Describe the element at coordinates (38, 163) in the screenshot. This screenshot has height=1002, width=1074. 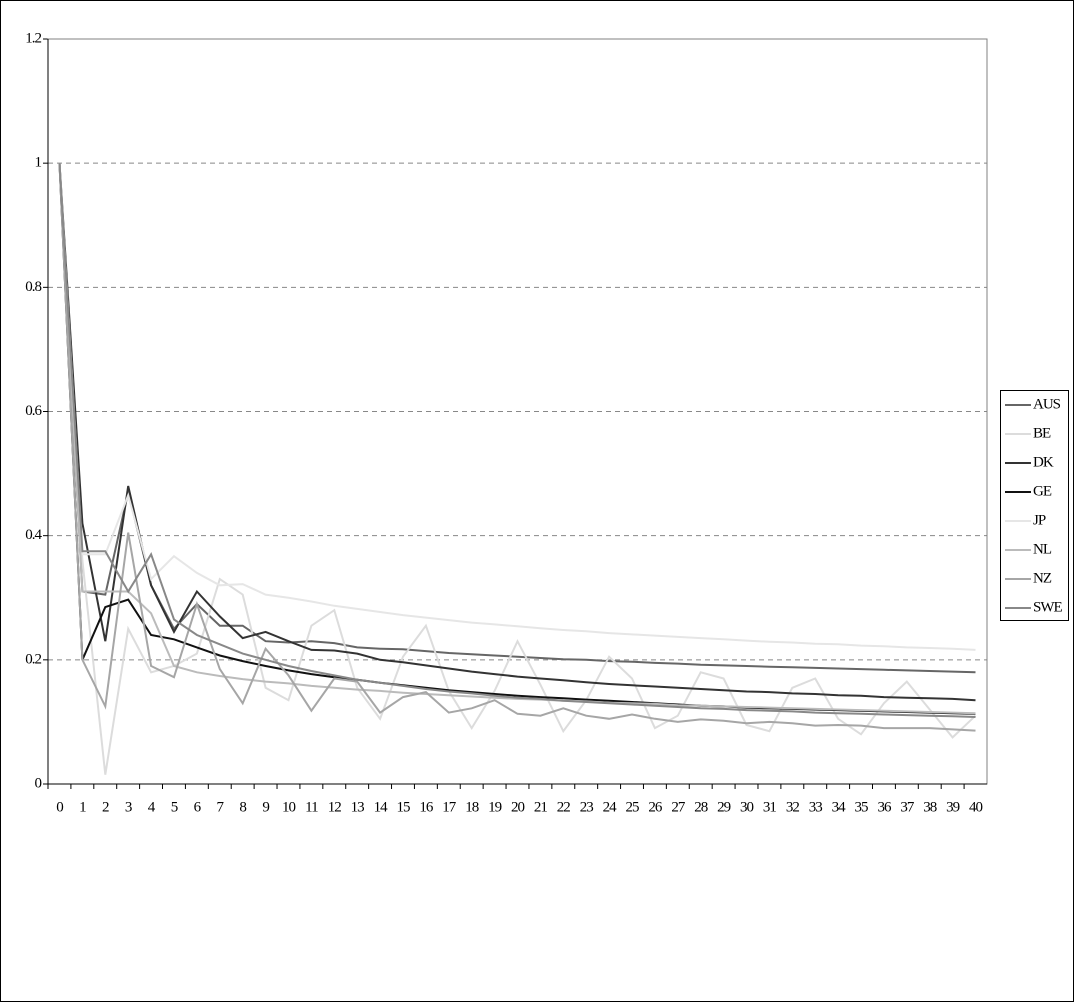
I see `y-tick-label: 1` at that location.